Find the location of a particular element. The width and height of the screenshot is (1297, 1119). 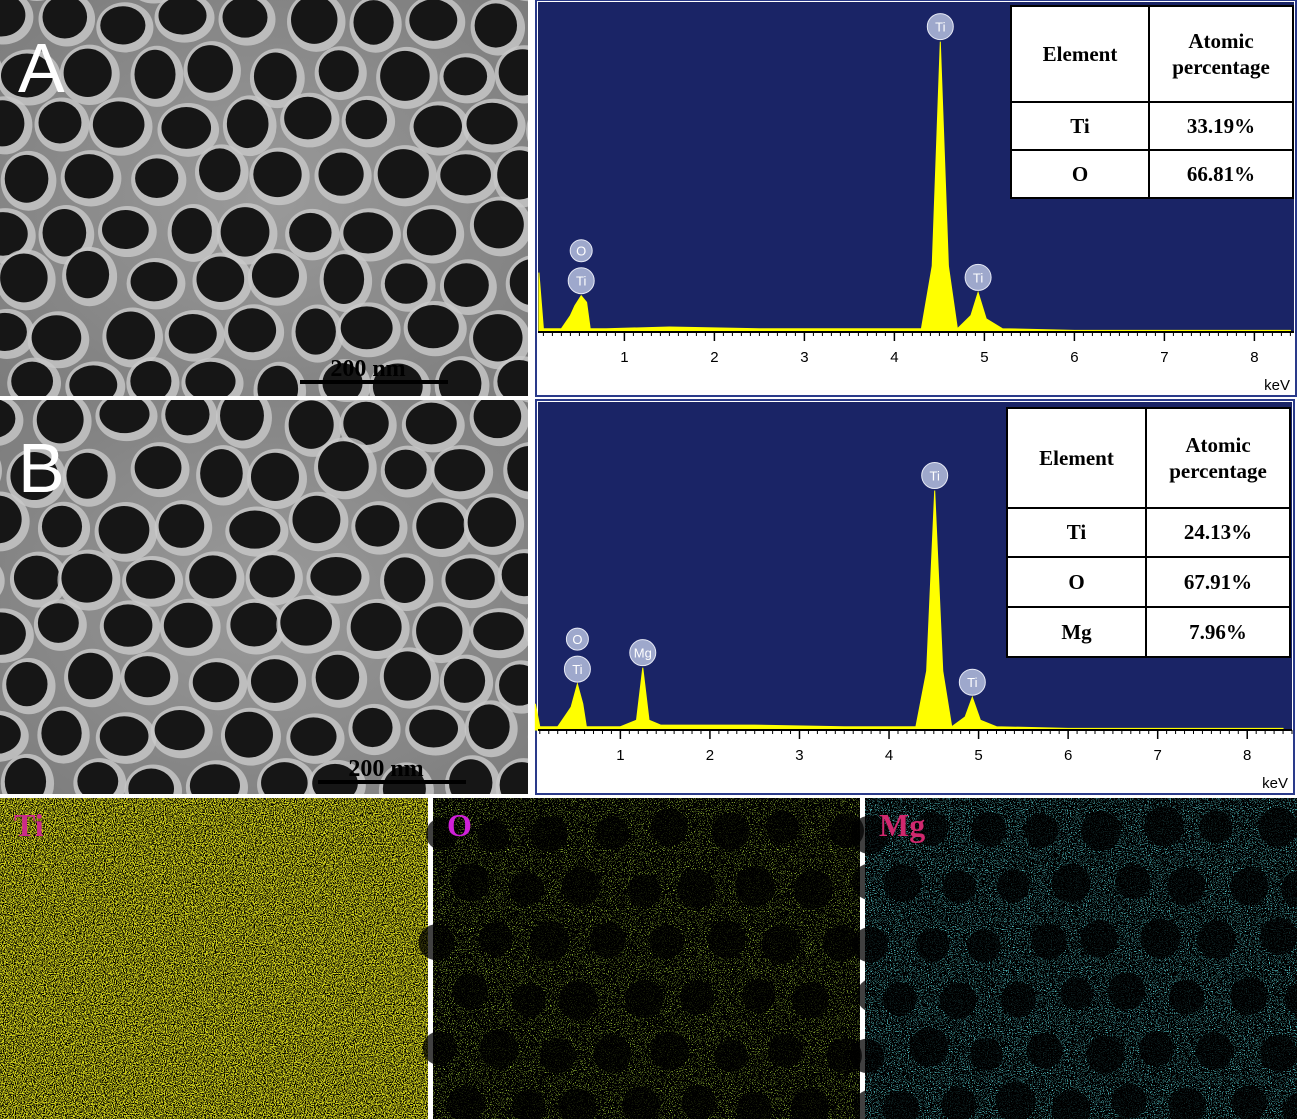

table-header: Element is located at coordinates (1080, 54).